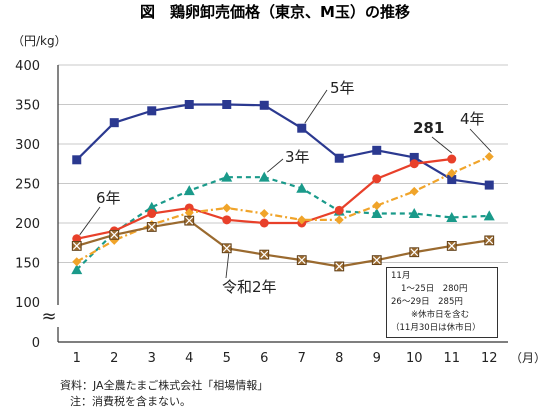  I want to click on axis-break-symbol: ≈, so click(48, 316).